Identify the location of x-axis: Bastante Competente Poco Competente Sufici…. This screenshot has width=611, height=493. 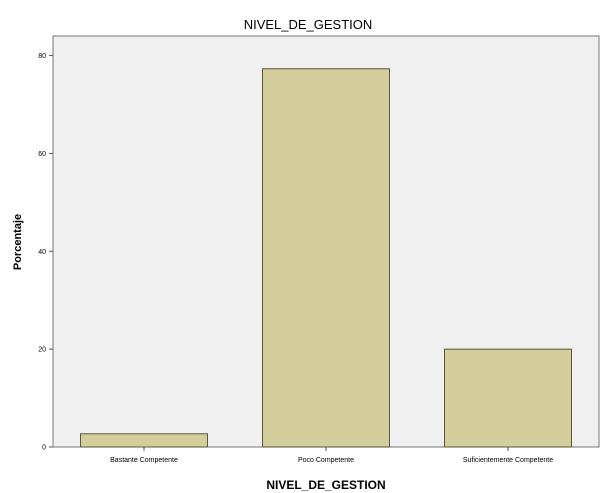
(331, 455).